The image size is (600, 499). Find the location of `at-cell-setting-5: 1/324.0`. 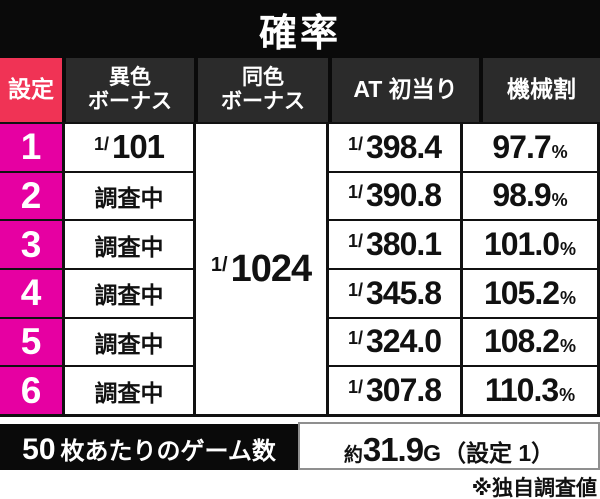

at-cell-setting-5: 1/324.0 is located at coordinates (394, 342).